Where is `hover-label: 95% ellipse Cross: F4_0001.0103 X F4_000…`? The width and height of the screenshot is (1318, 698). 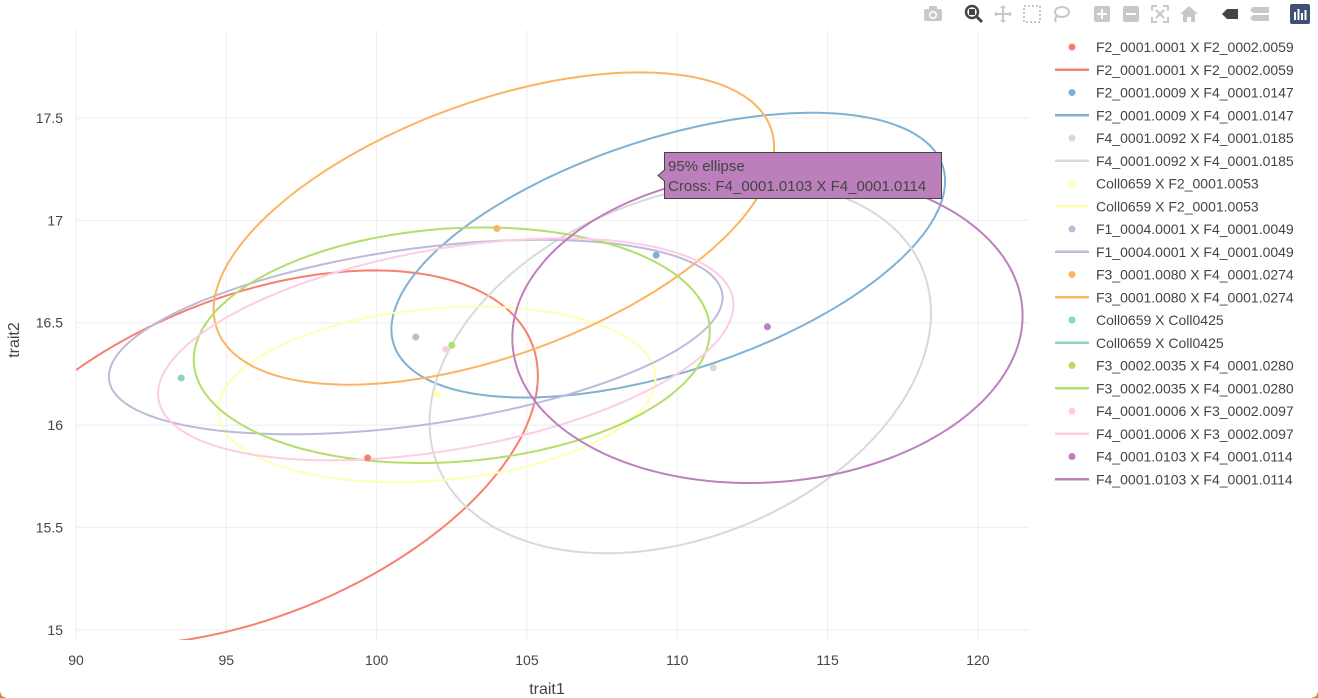 hover-label: 95% ellipse Cross: F4_0001.0103 X F4_000… is located at coordinates (799, 175).